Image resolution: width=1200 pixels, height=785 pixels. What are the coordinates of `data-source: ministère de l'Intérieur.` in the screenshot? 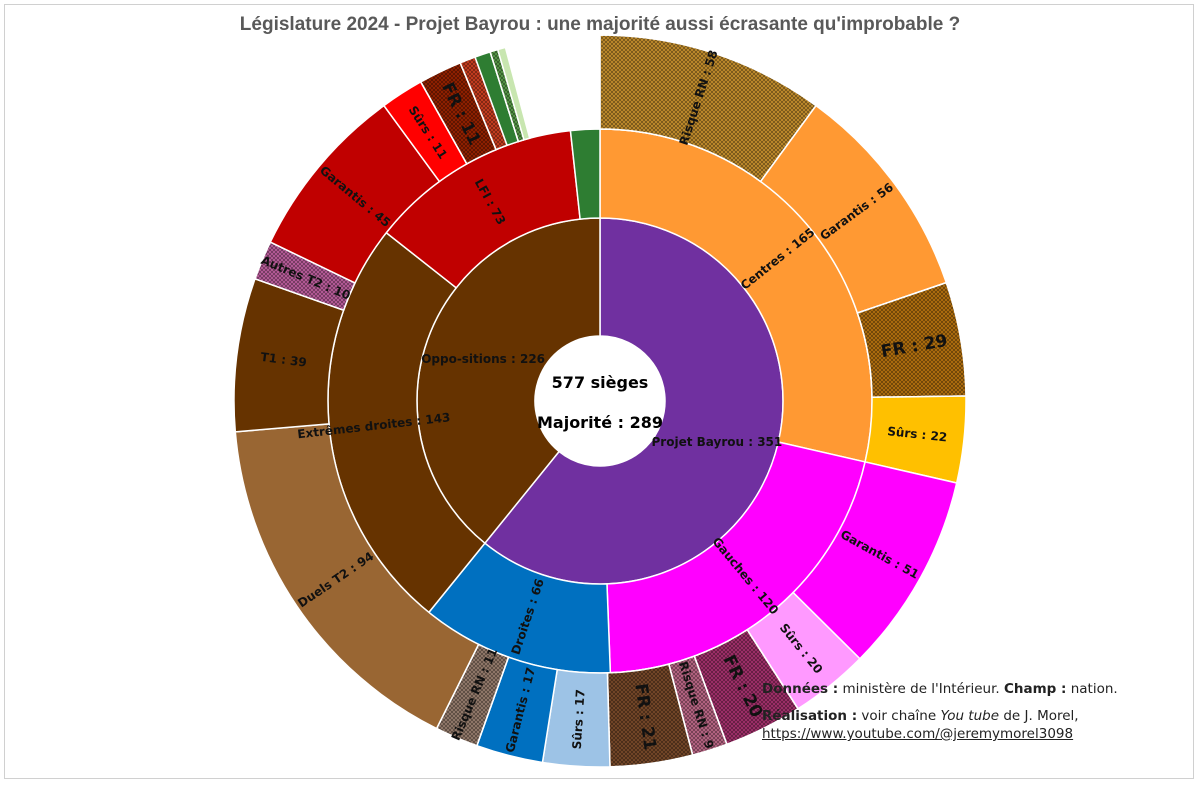 It's located at (921, 689).